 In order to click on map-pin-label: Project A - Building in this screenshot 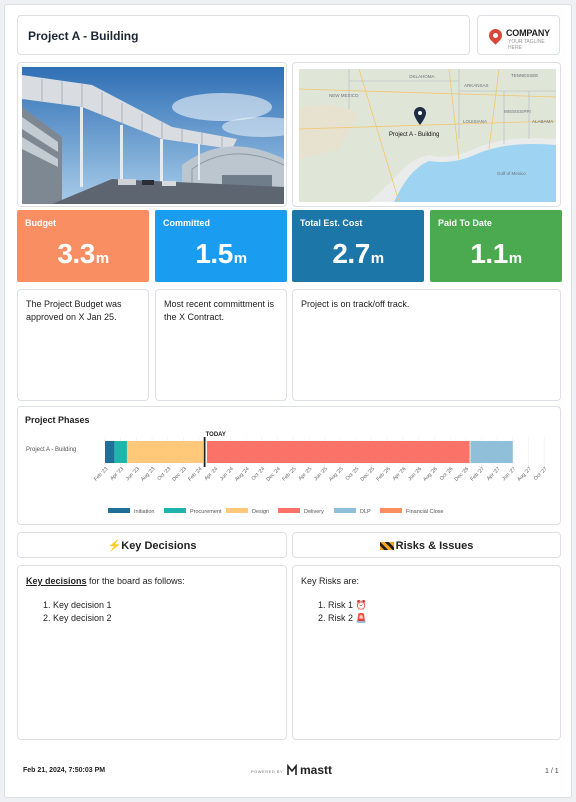, I will do `click(414, 135)`.